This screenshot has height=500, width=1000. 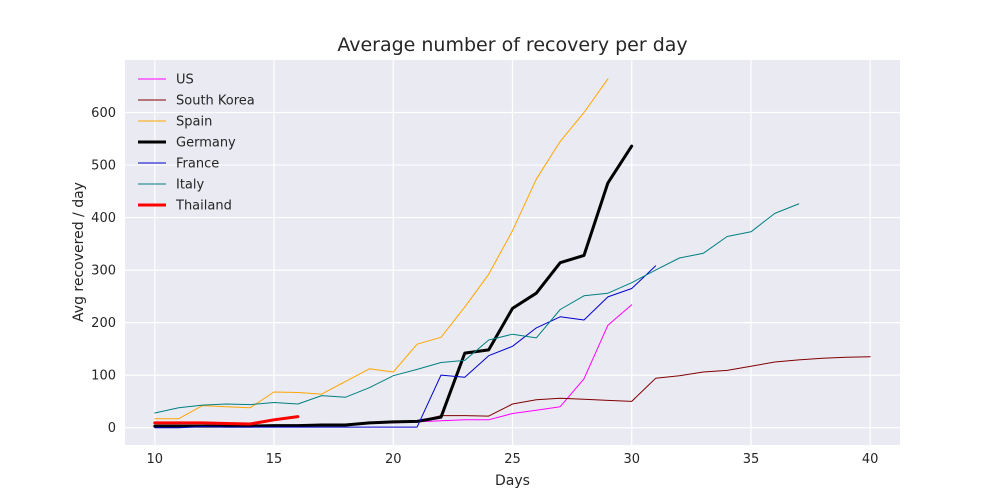 What do you see at coordinates (215, 101) in the screenshot?
I see `legend-label-south-korea: South Korea` at bounding box center [215, 101].